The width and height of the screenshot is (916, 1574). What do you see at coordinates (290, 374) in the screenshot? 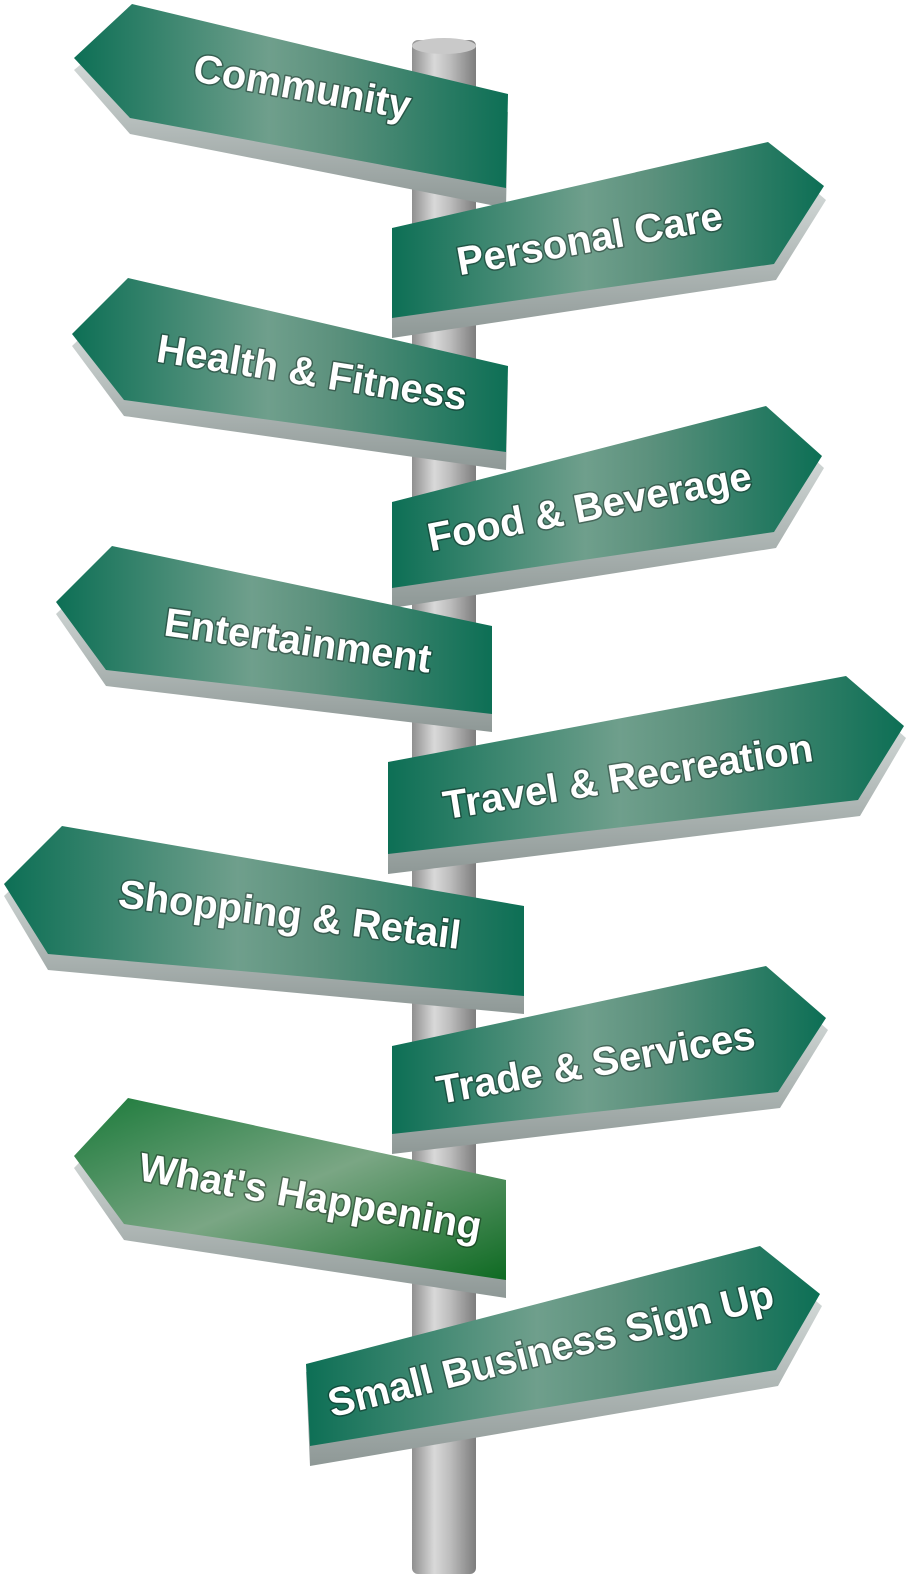
I see `sign-health-fitness: Health & Fitness` at bounding box center [290, 374].